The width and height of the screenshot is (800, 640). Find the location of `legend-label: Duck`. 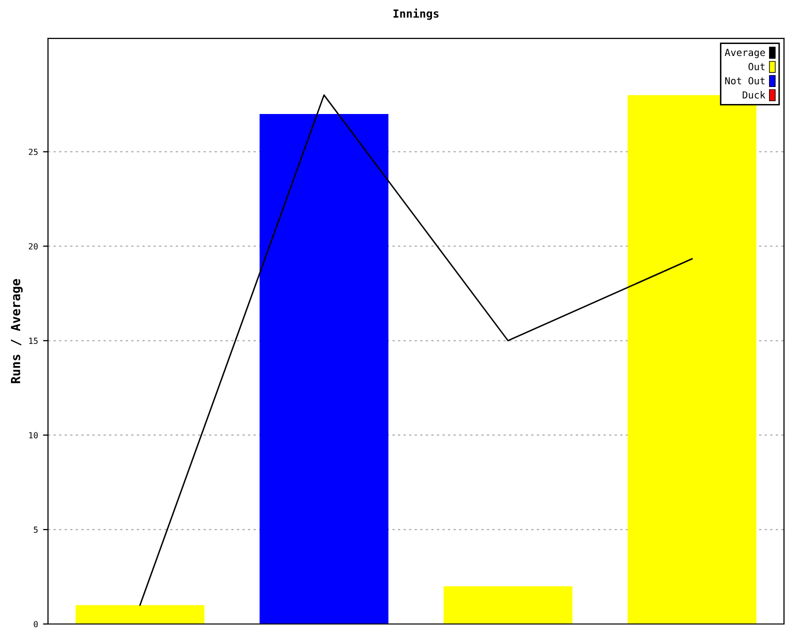

legend-label: Duck is located at coordinates (754, 95).